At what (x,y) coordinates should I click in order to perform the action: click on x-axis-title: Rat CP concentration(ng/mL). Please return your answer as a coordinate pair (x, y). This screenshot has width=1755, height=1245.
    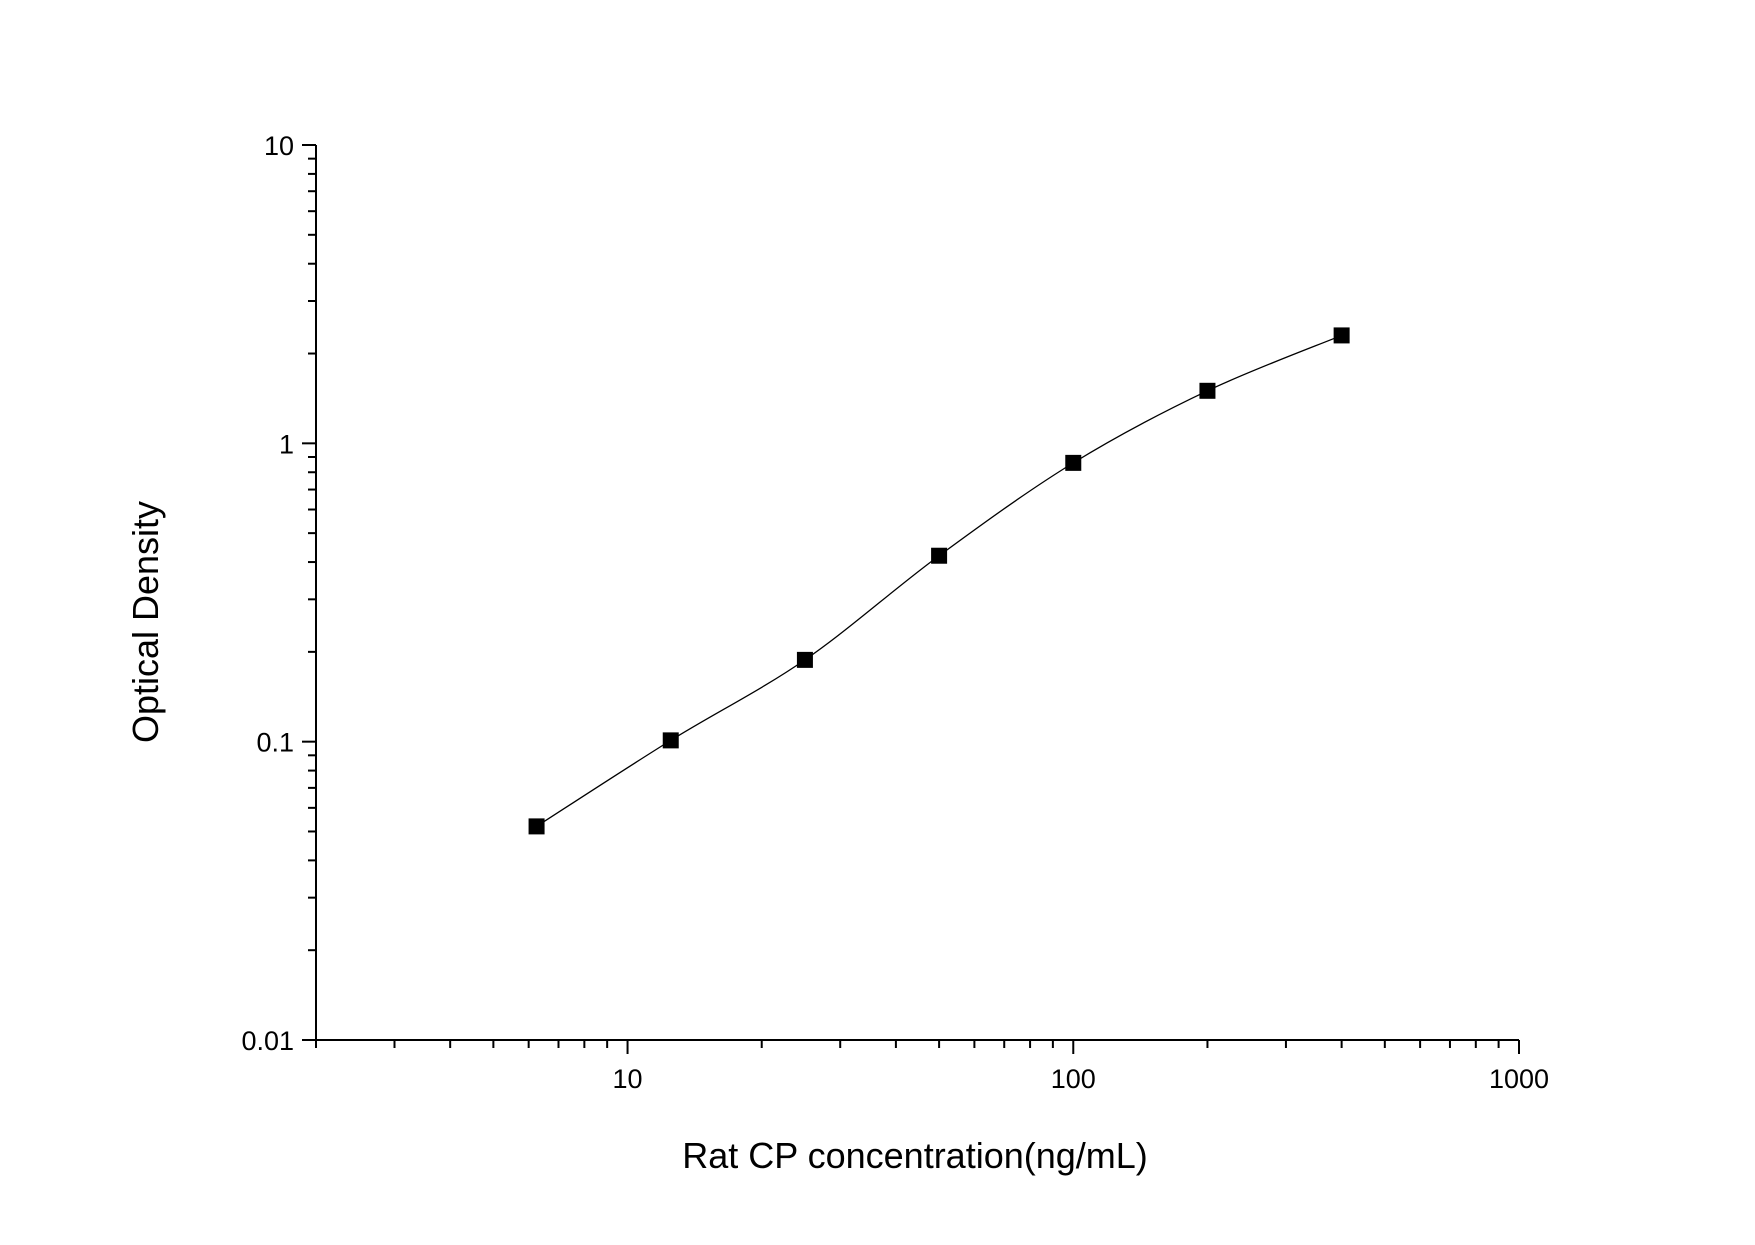
    Looking at the image, I should click on (915, 1155).